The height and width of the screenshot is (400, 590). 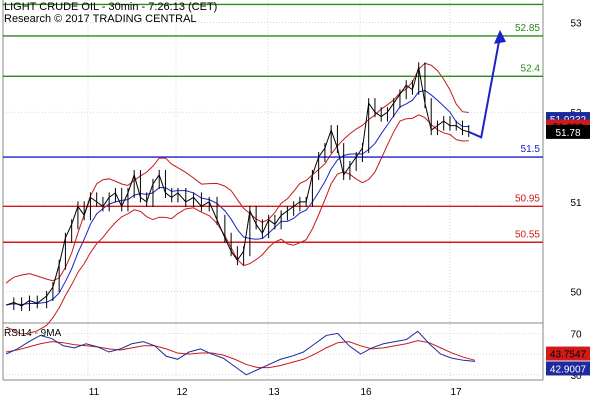 I want to click on forecast-arrowhead, so click(x=500, y=36).